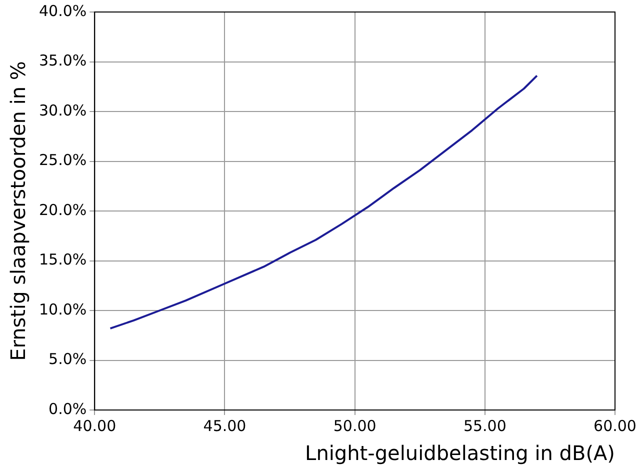  What do you see at coordinates (67, 409) in the screenshot?
I see `y-tick-label: 0.0%` at bounding box center [67, 409].